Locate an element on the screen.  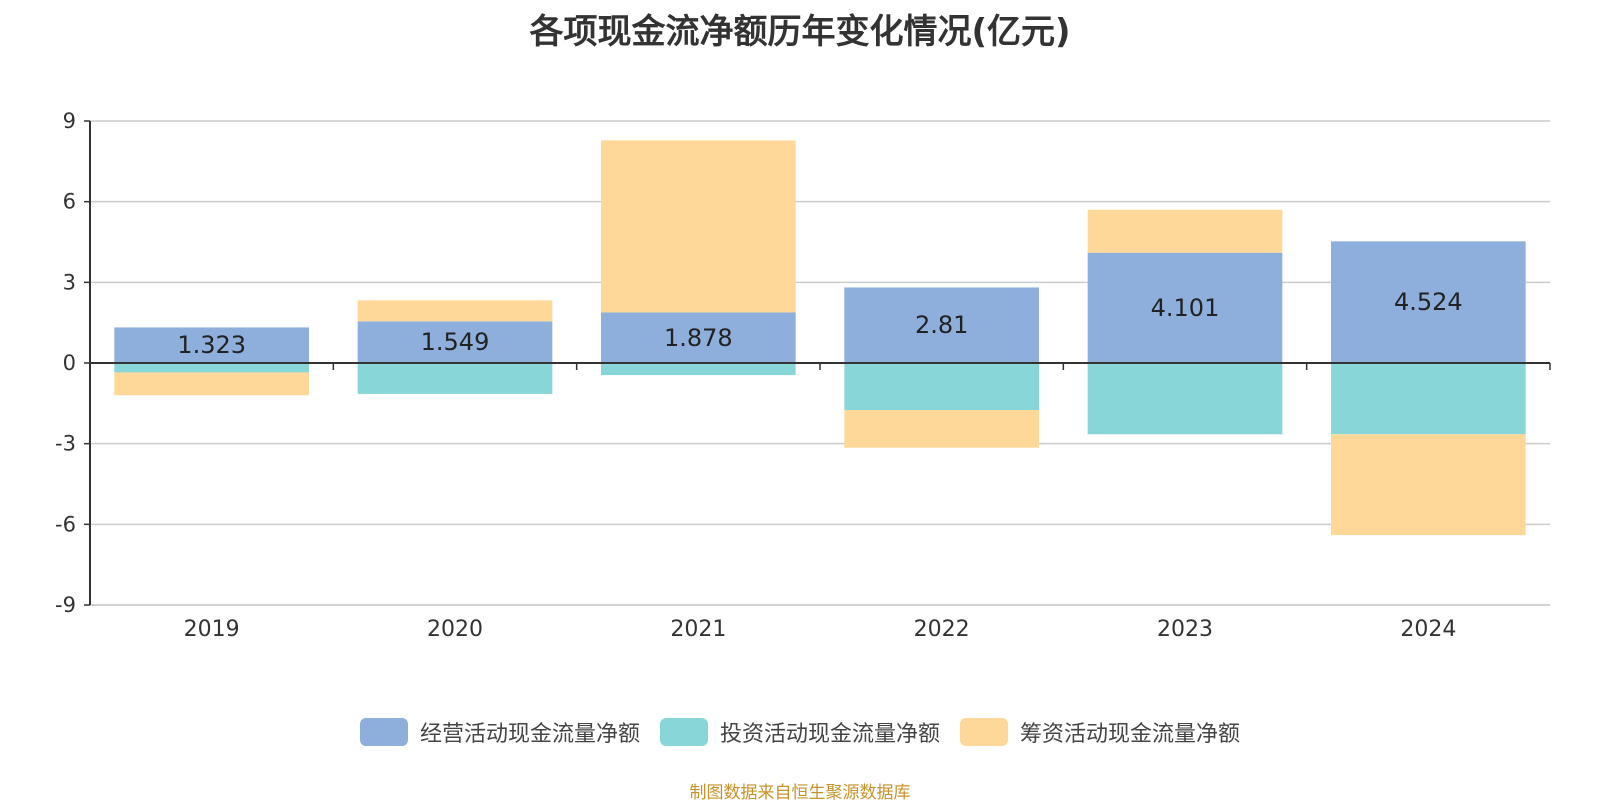
legend-label-financing: 筹资活动现金流量净额 is located at coordinates (1130, 734).